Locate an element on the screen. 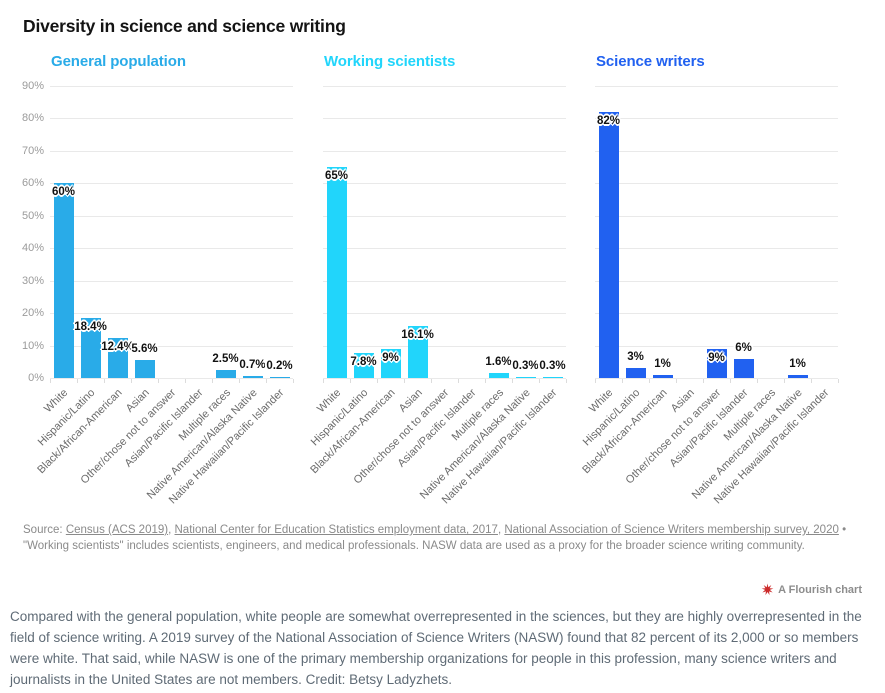 Image resolution: width=885 pixels, height=693 pixels. bar-value-label: 5.6% is located at coordinates (144, 348).